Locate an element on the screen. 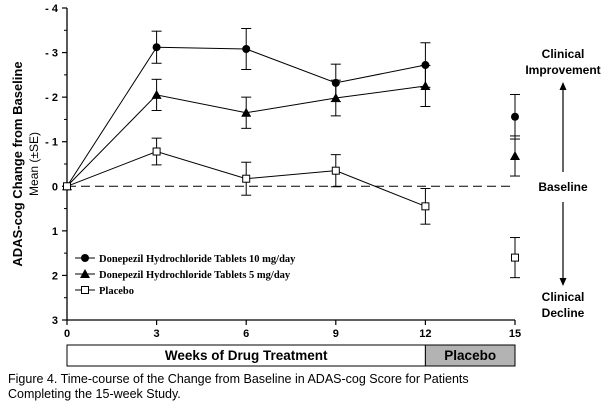  y-tick-label: - 2 is located at coordinates (51, 98).